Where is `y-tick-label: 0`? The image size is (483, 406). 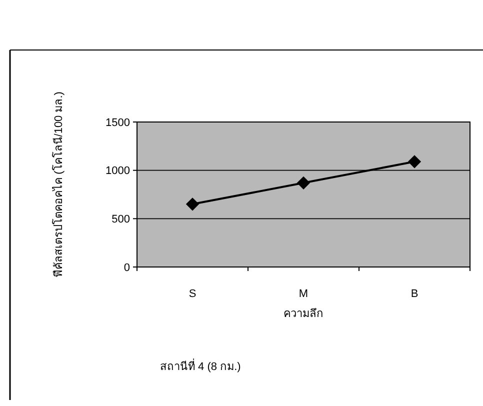 y-tick-label: 0 is located at coordinates (127, 268).